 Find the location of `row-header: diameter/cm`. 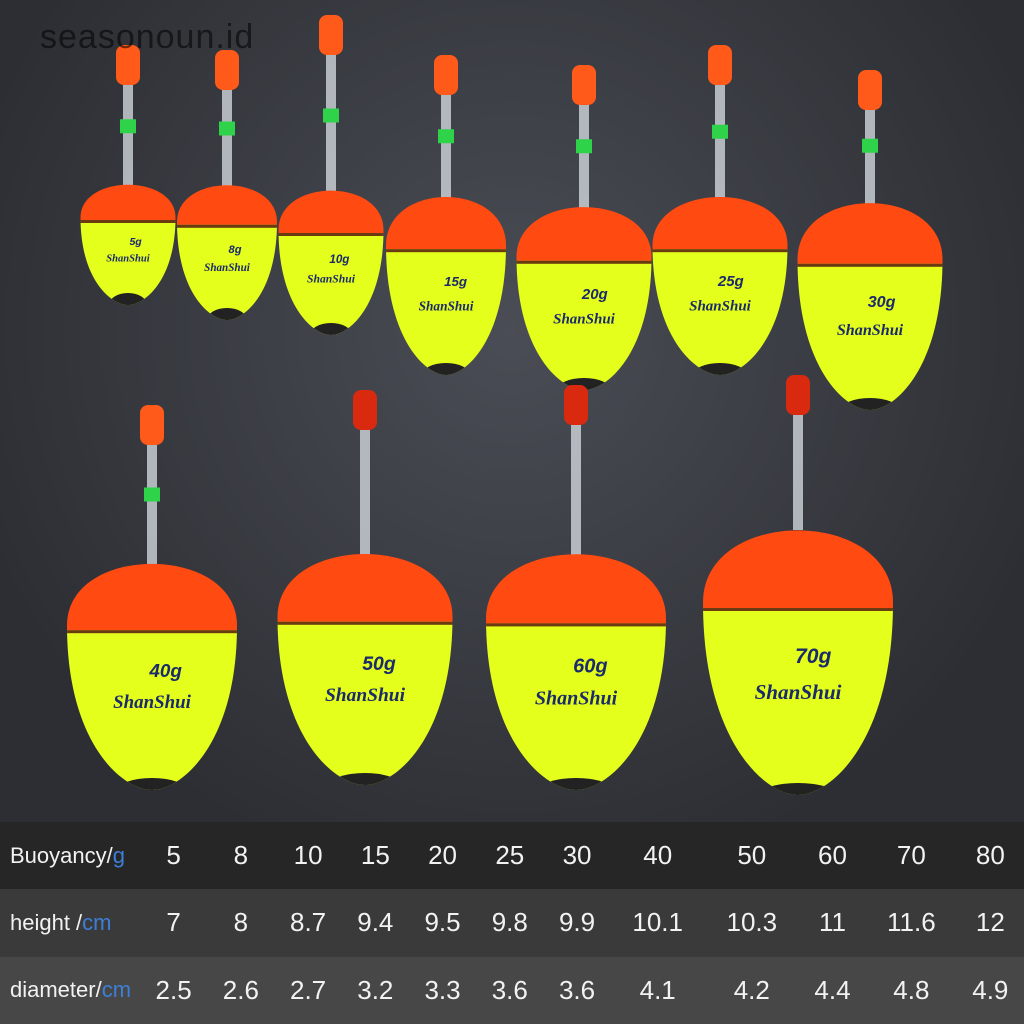

row-header: diameter/cm is located at coordinates (70, 990).